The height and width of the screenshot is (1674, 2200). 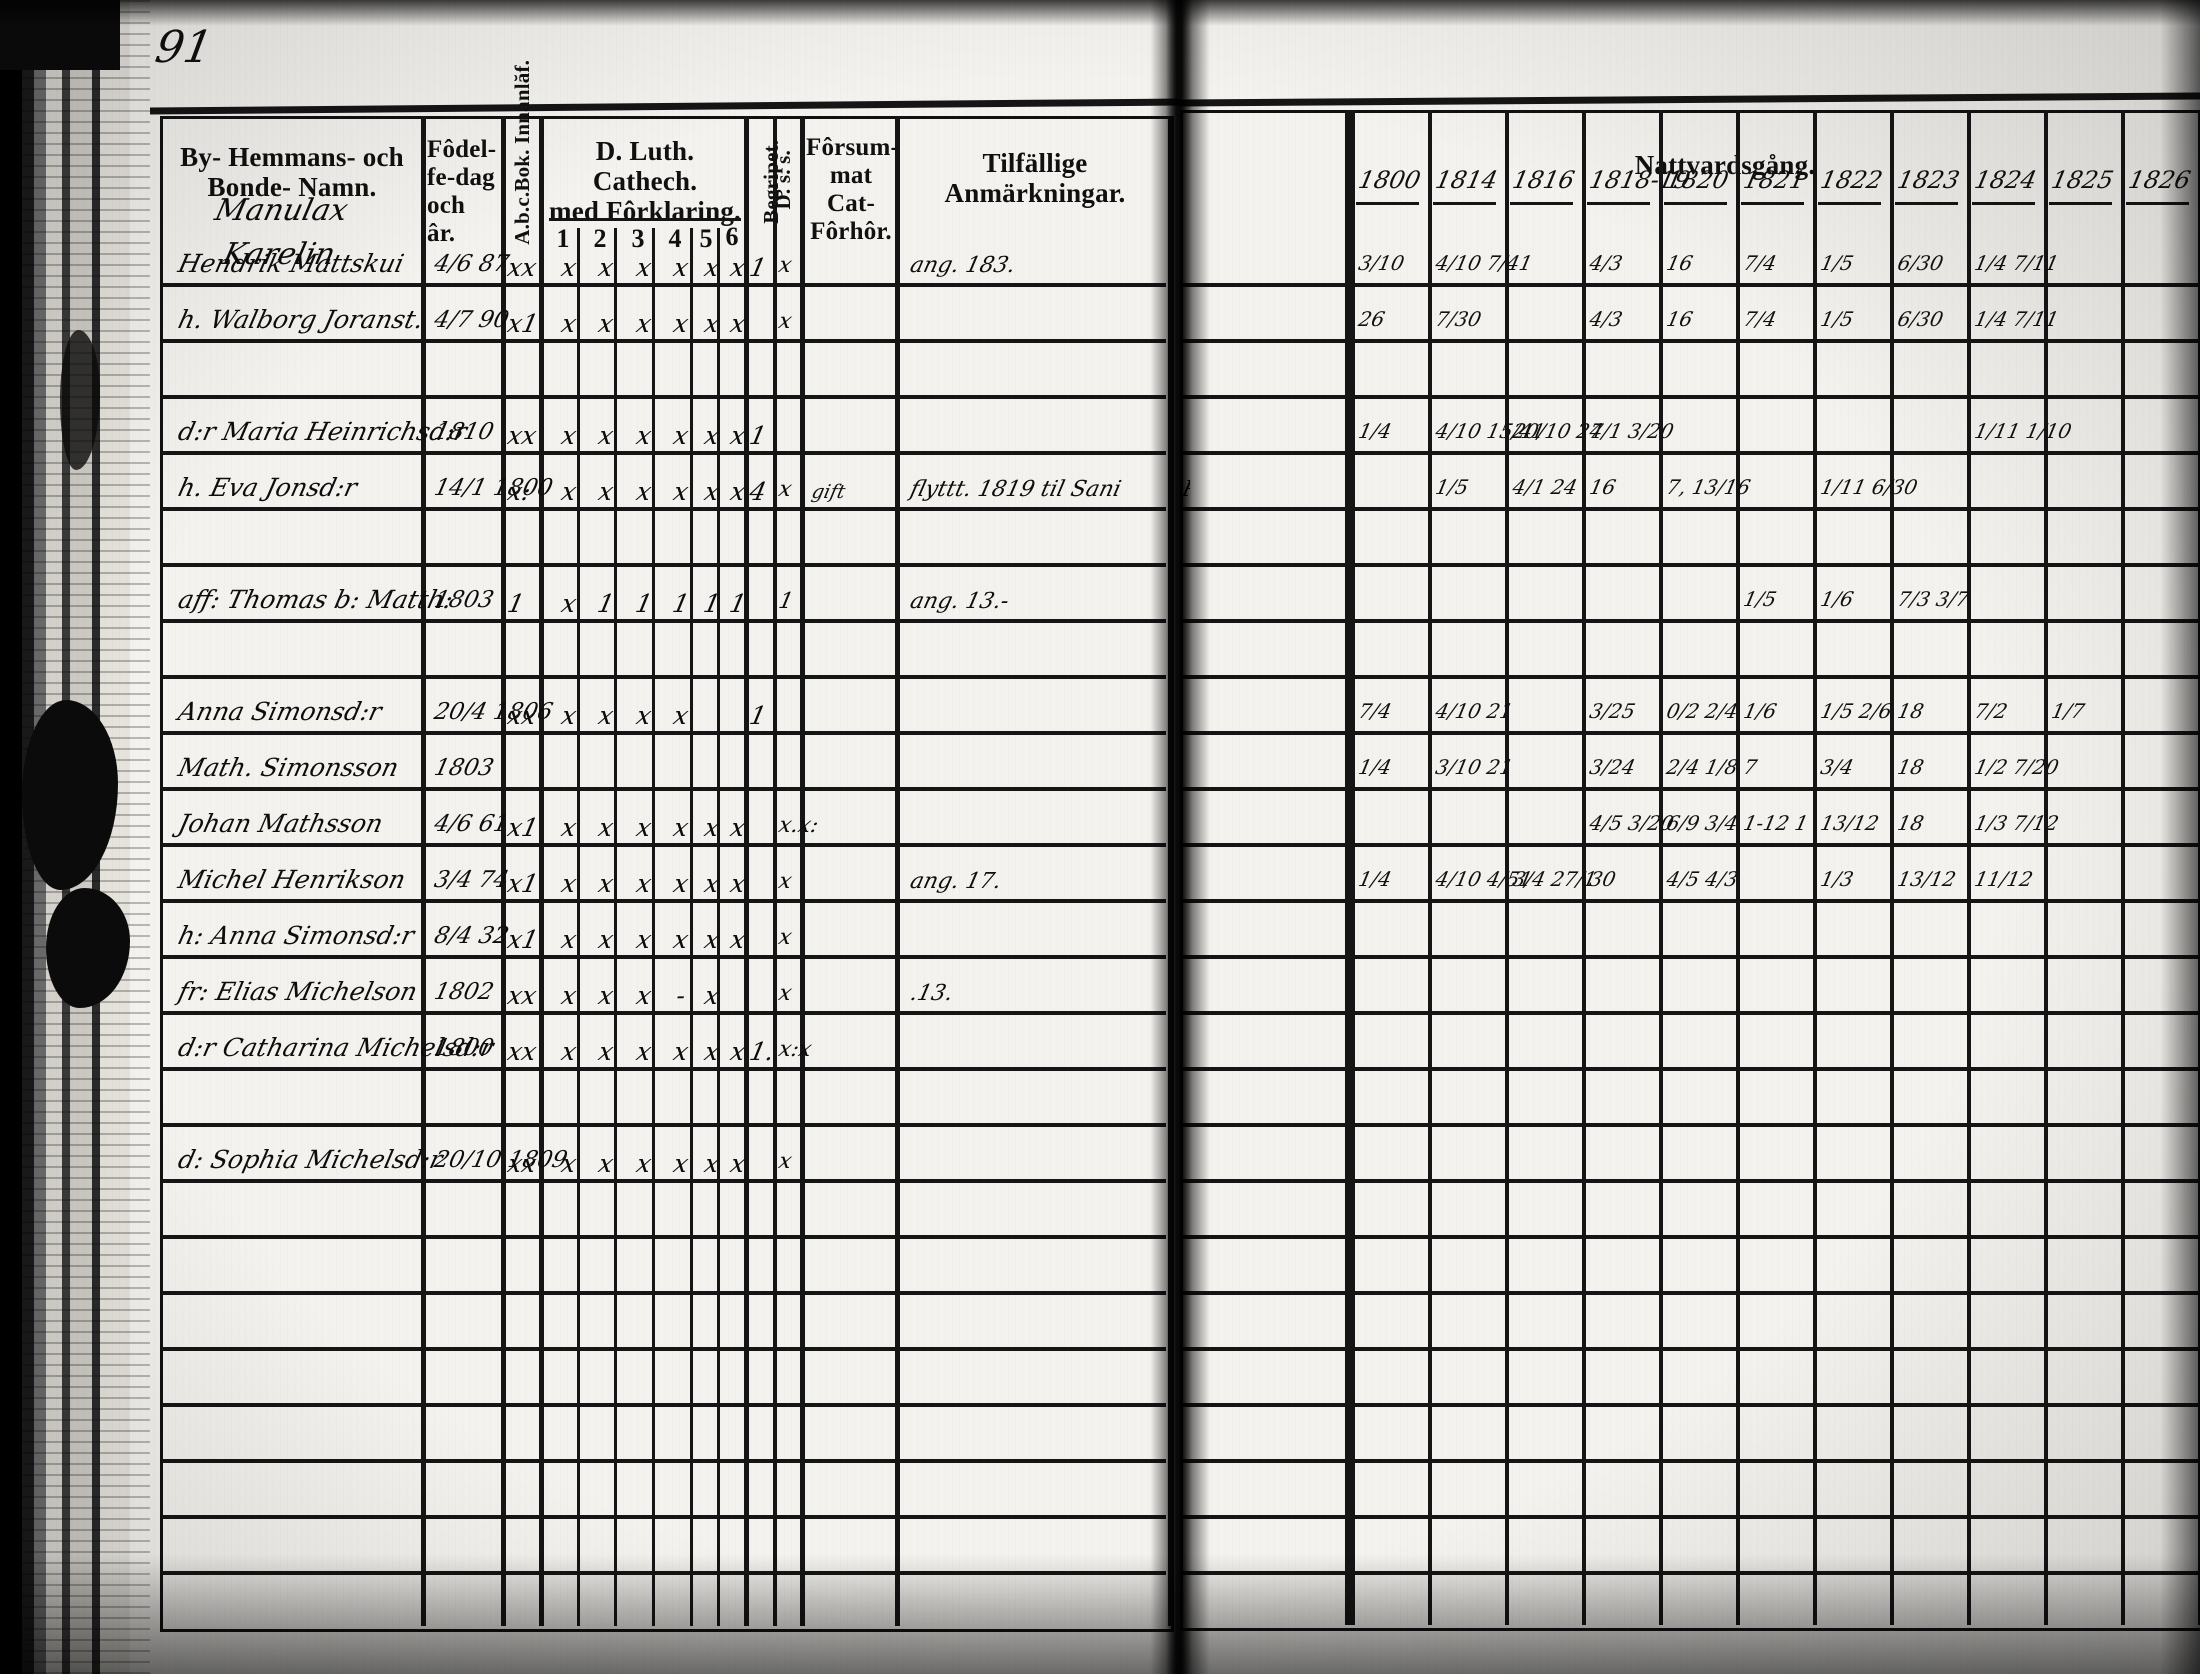 What do you see at coordinates (2083, 180) in the screenshot?
I see `communion-year-label: 1825` at bounding box center [2083, 180].